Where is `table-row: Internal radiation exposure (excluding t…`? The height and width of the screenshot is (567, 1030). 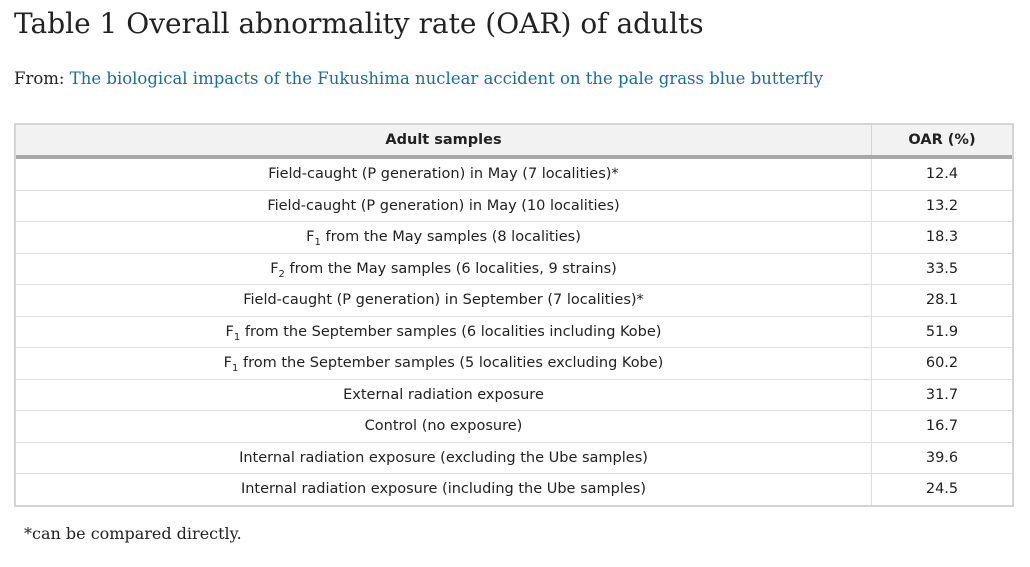 table-row: Internal radiation exposure (excluding t… is located at coordinates (514, 457).